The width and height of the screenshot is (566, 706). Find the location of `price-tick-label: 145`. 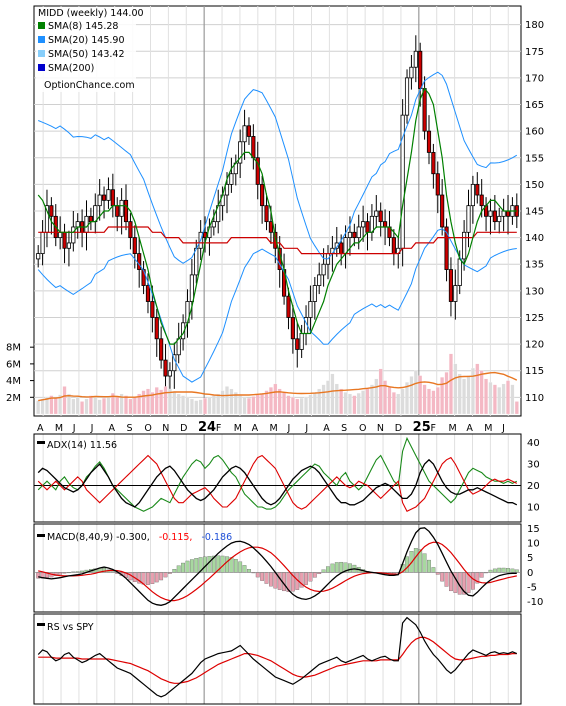

price-tick-label: 145 is located at coordinates (534, 212).